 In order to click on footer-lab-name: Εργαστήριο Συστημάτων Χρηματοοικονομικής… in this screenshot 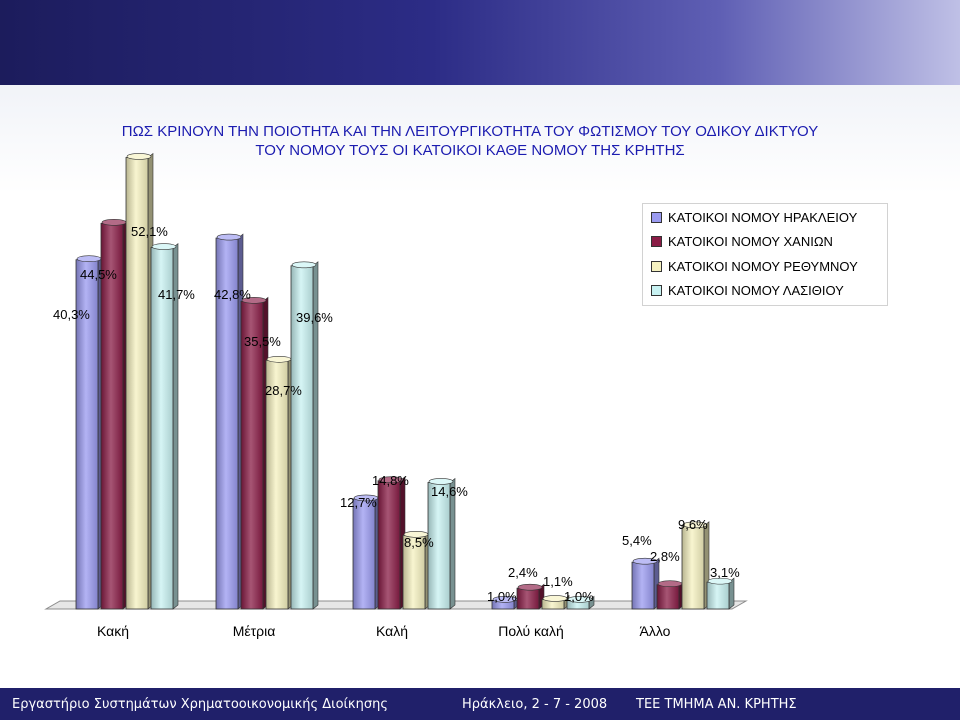, I will do `click(200, 704)`.